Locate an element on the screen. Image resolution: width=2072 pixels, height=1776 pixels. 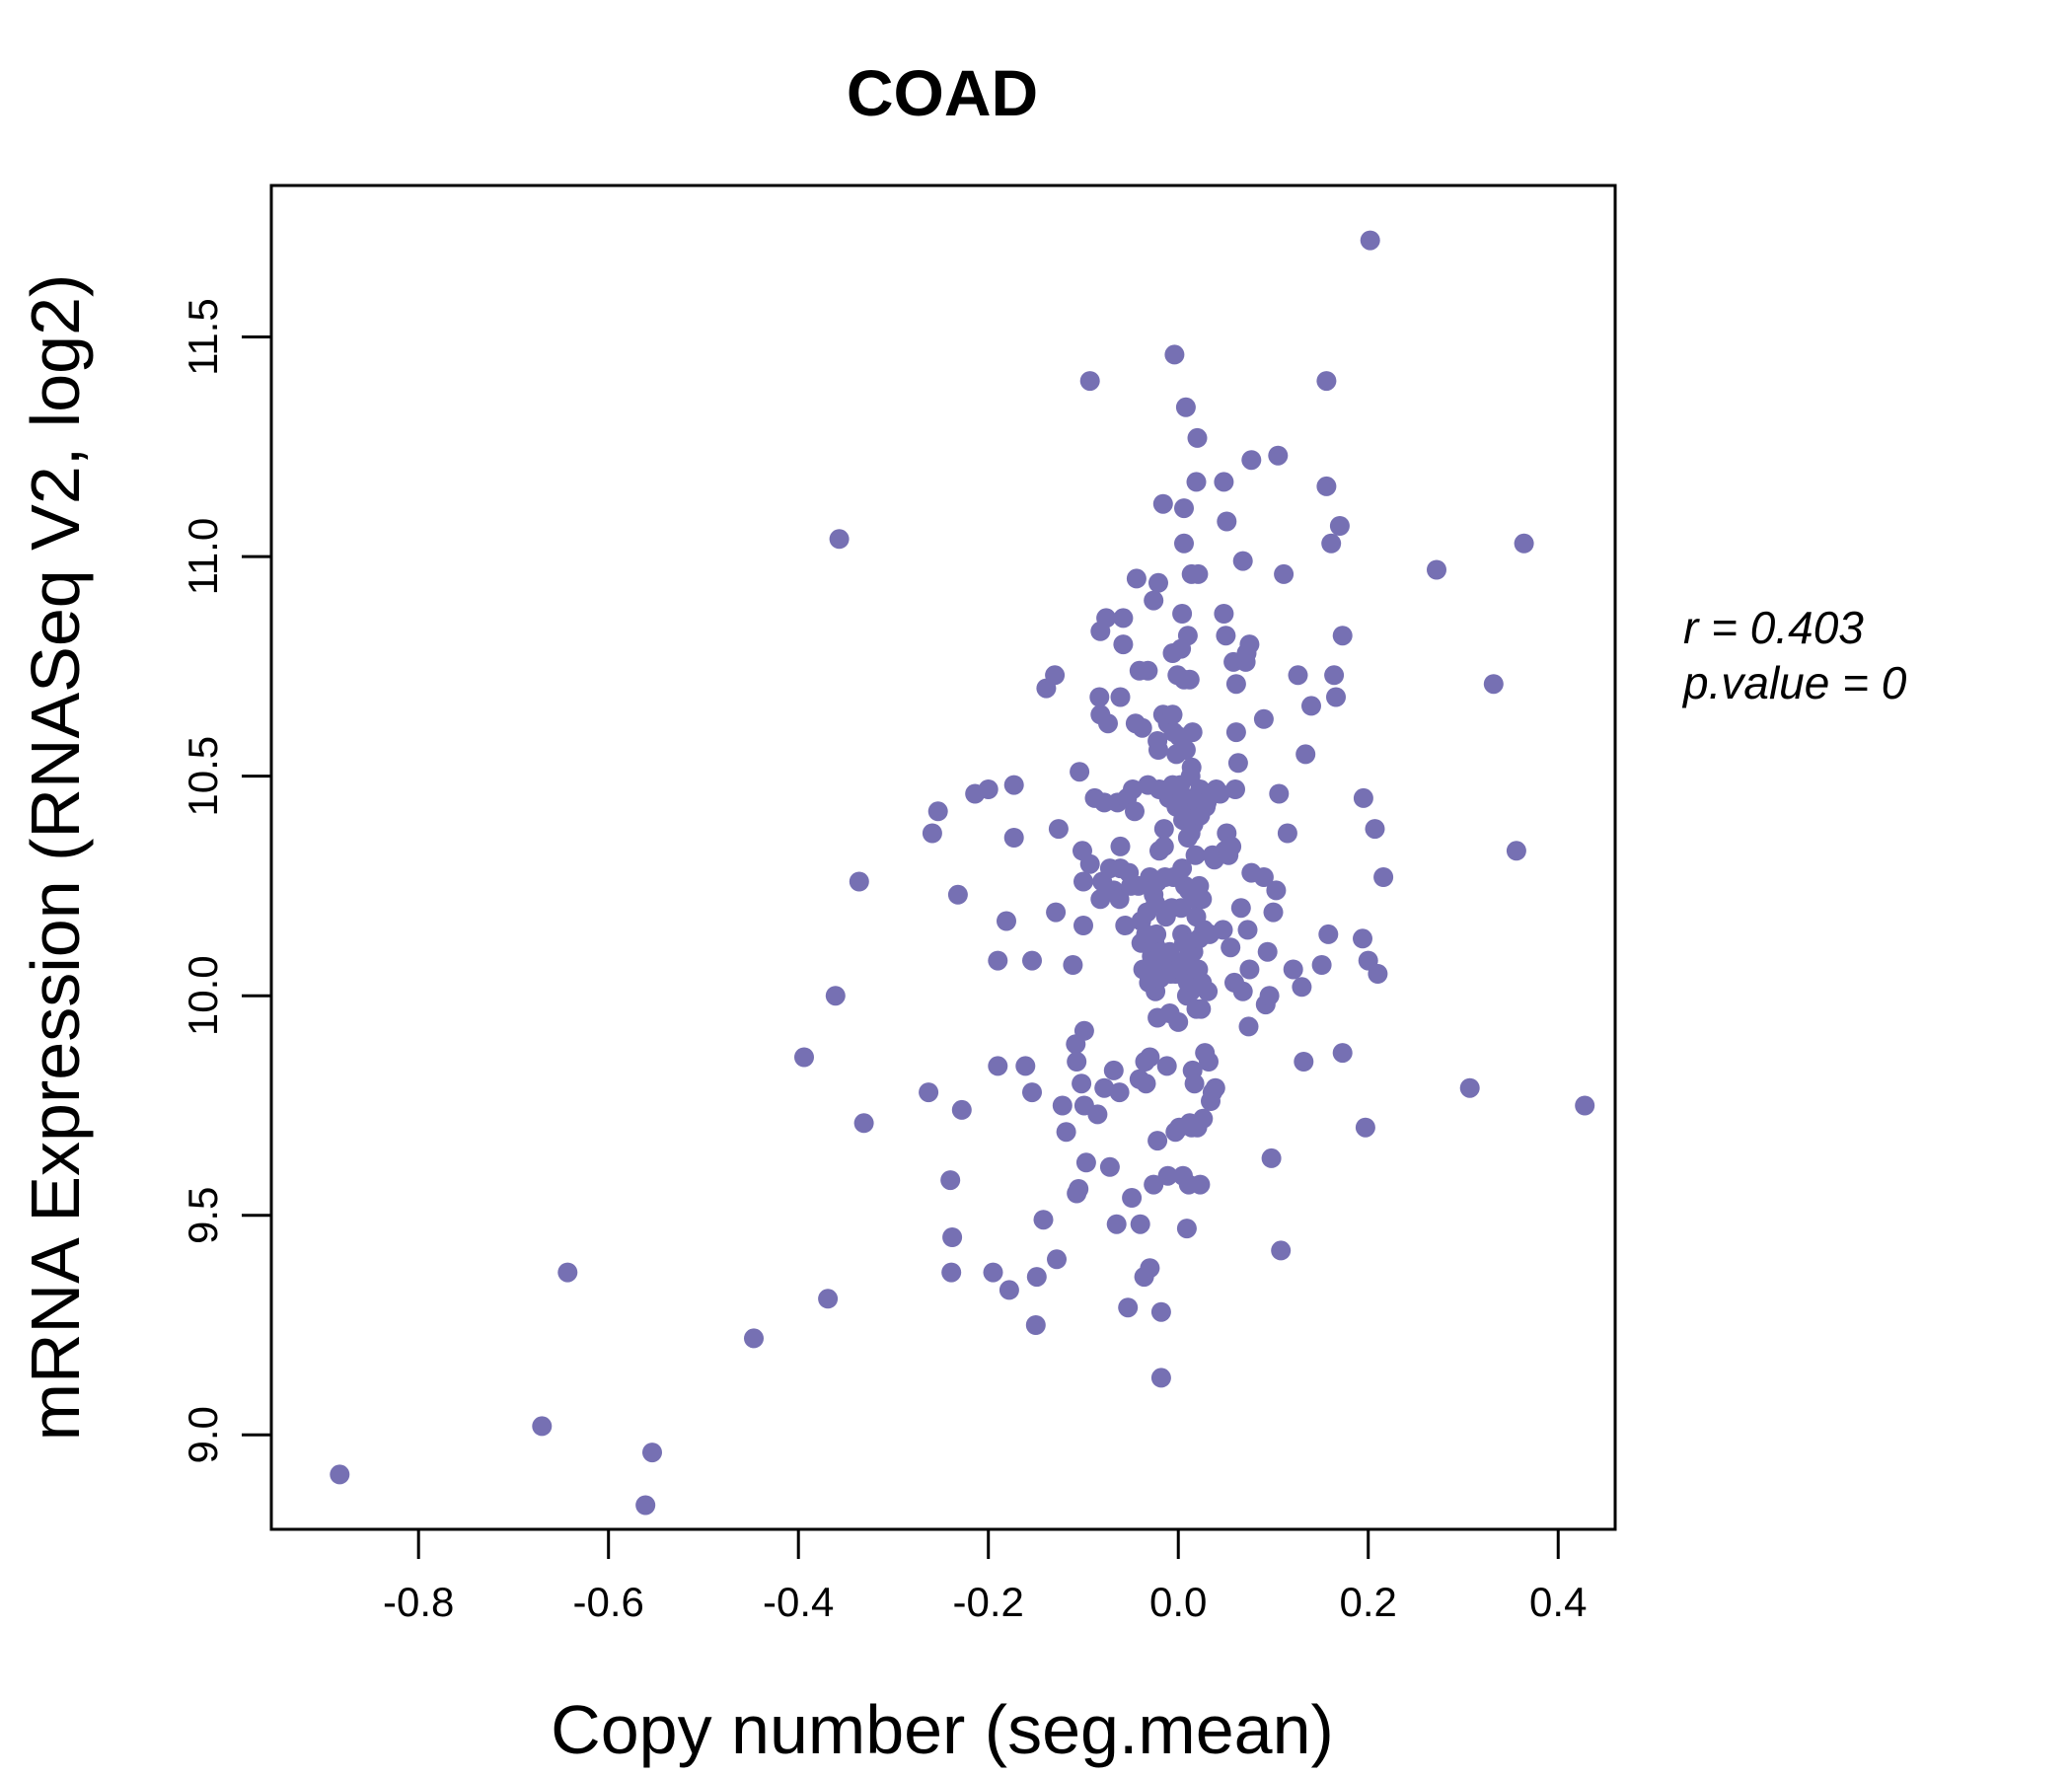
x-axis-label: Copy number (seg.mean) is located at coordinates (943, 1729).